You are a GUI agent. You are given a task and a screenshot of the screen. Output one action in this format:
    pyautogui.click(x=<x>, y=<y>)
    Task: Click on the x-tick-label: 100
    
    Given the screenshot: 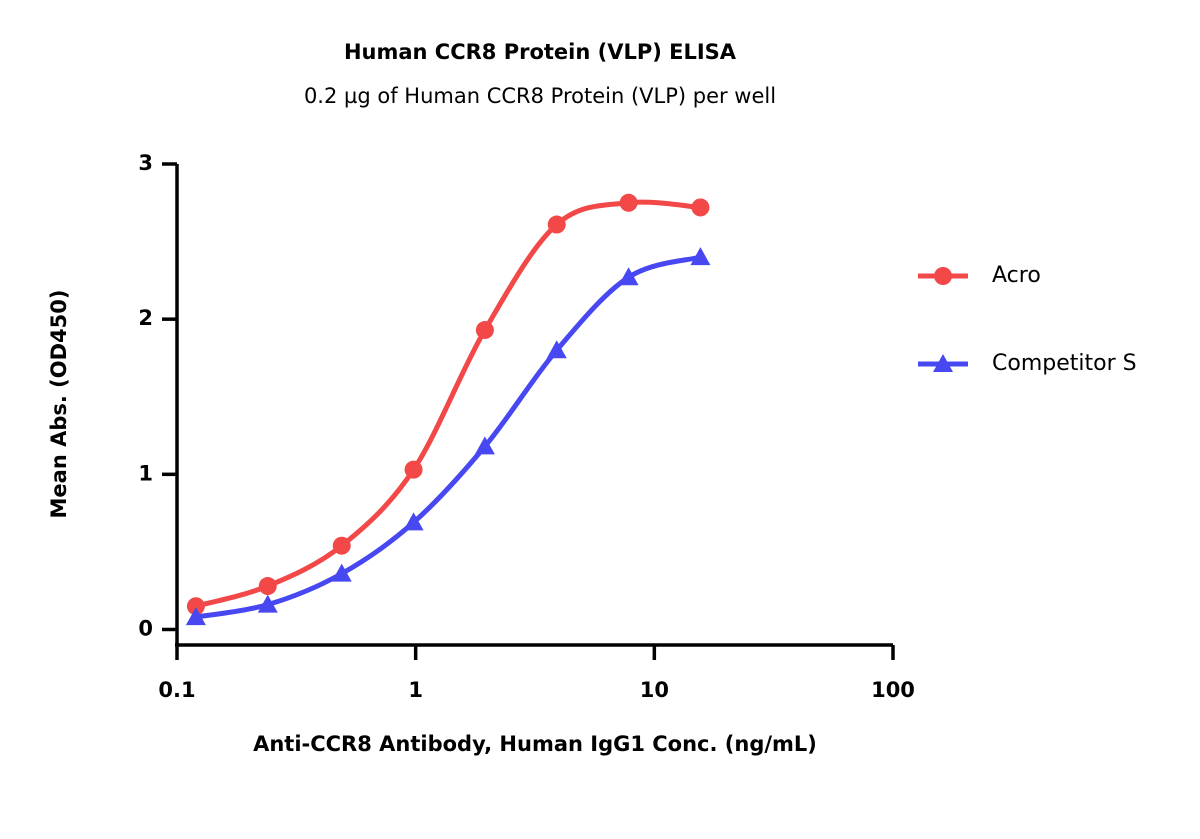 What is the action you would take?
    pyautogui.click(x=893, y=690)
    